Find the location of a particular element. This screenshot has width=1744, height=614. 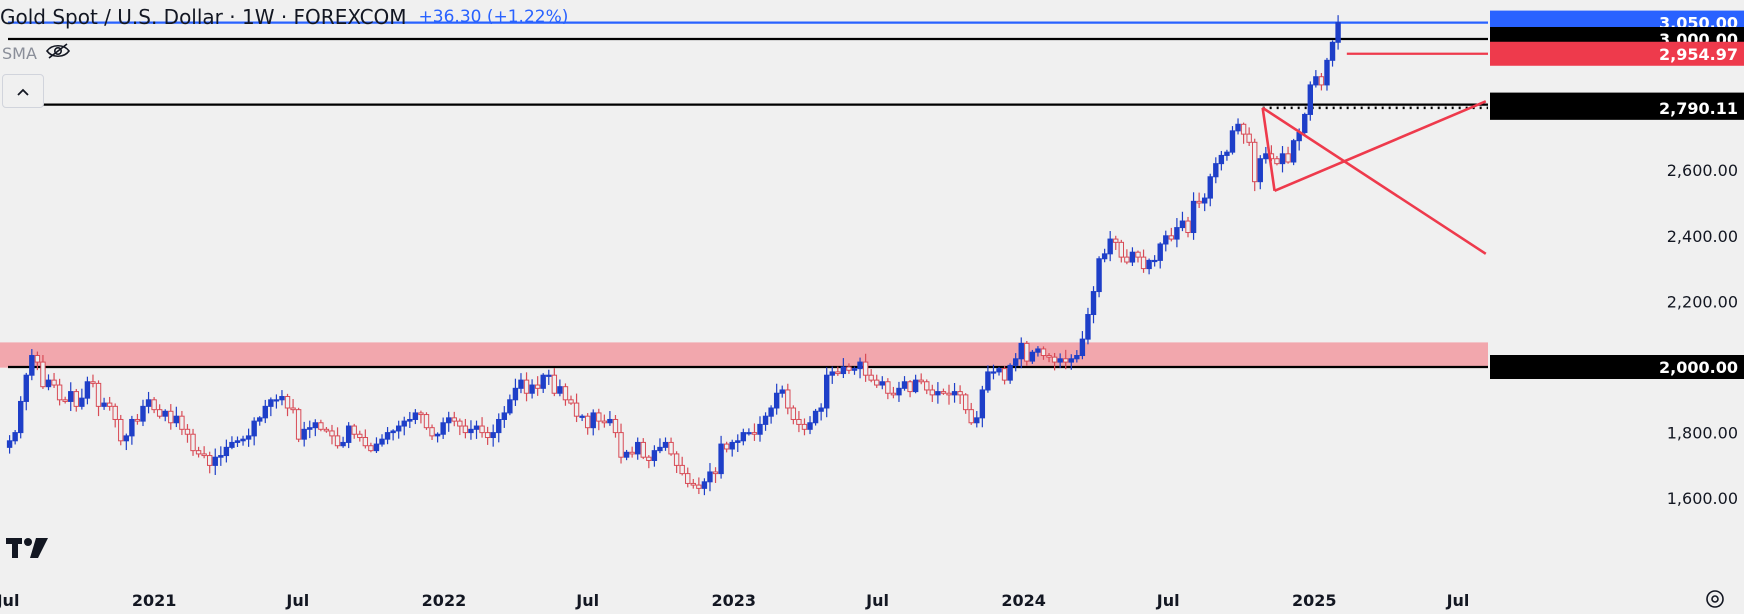

symbol-title: Gold Spot / U.S. Dollar · 1W · FOREXCOM is located at coordinates (203, 17).